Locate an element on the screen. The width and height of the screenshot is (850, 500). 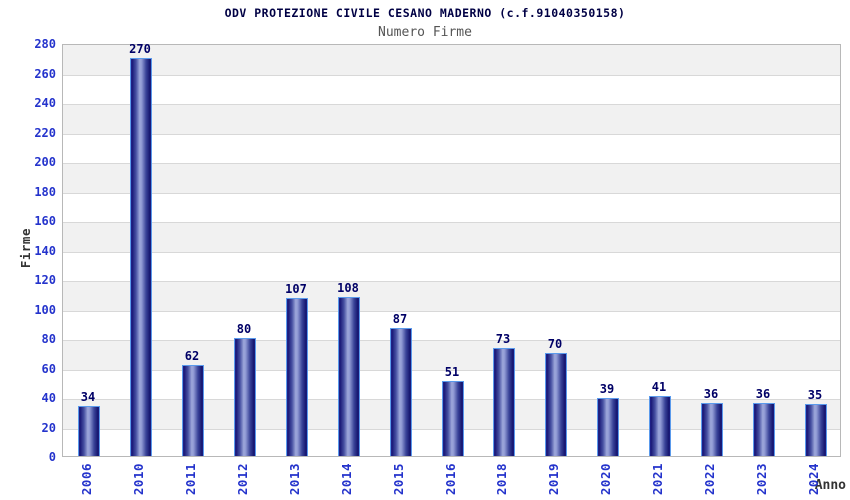
x-tick-label: 2023 is located at coordinates (761, 479).